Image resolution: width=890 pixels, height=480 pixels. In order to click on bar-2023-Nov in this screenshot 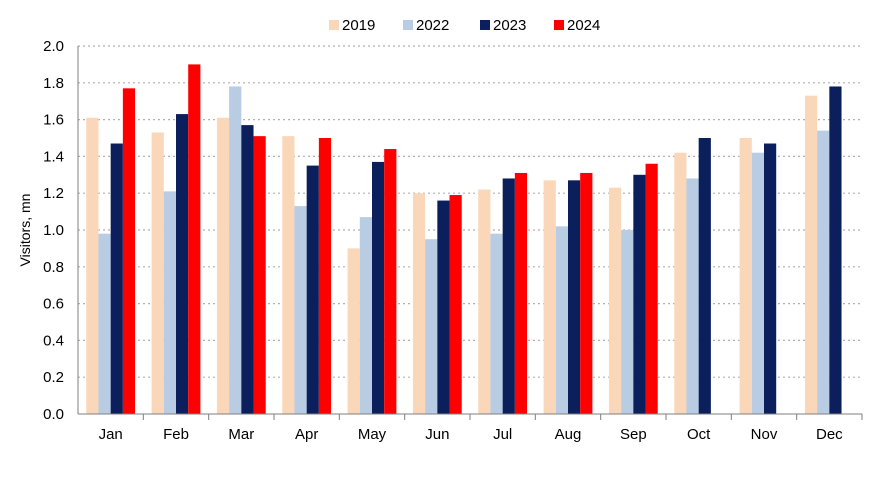, I will do `click(770, 278)`.